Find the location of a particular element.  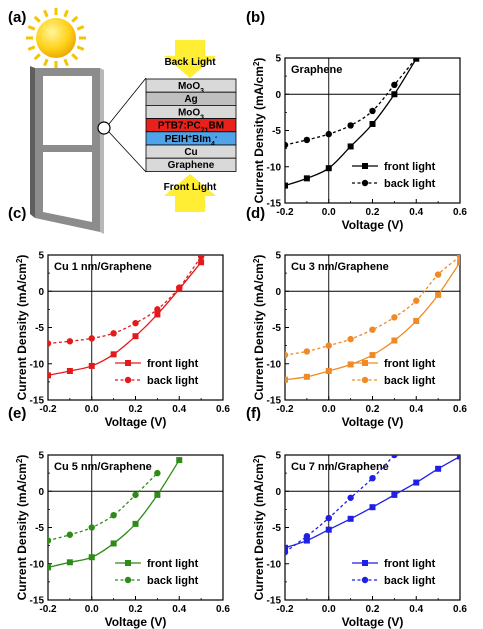

layer-5-label: Cu is located at coordinates (190, 152).